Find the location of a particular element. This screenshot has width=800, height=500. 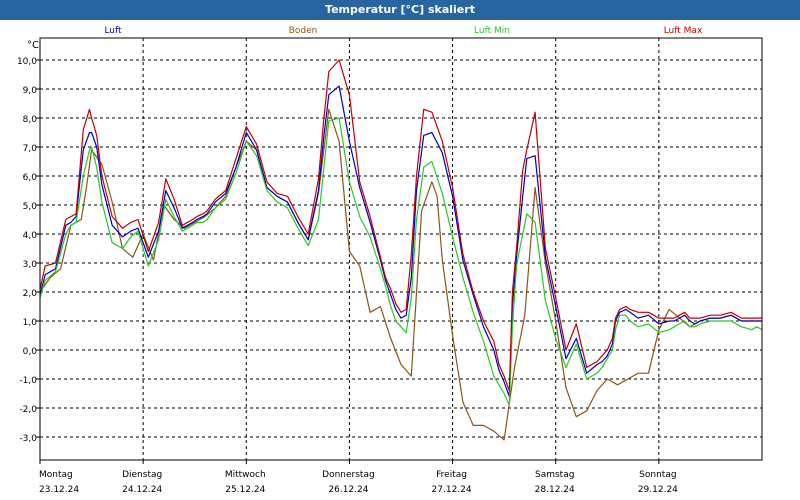

legend-entry: Luft Min is located at coordinates (492, 31).